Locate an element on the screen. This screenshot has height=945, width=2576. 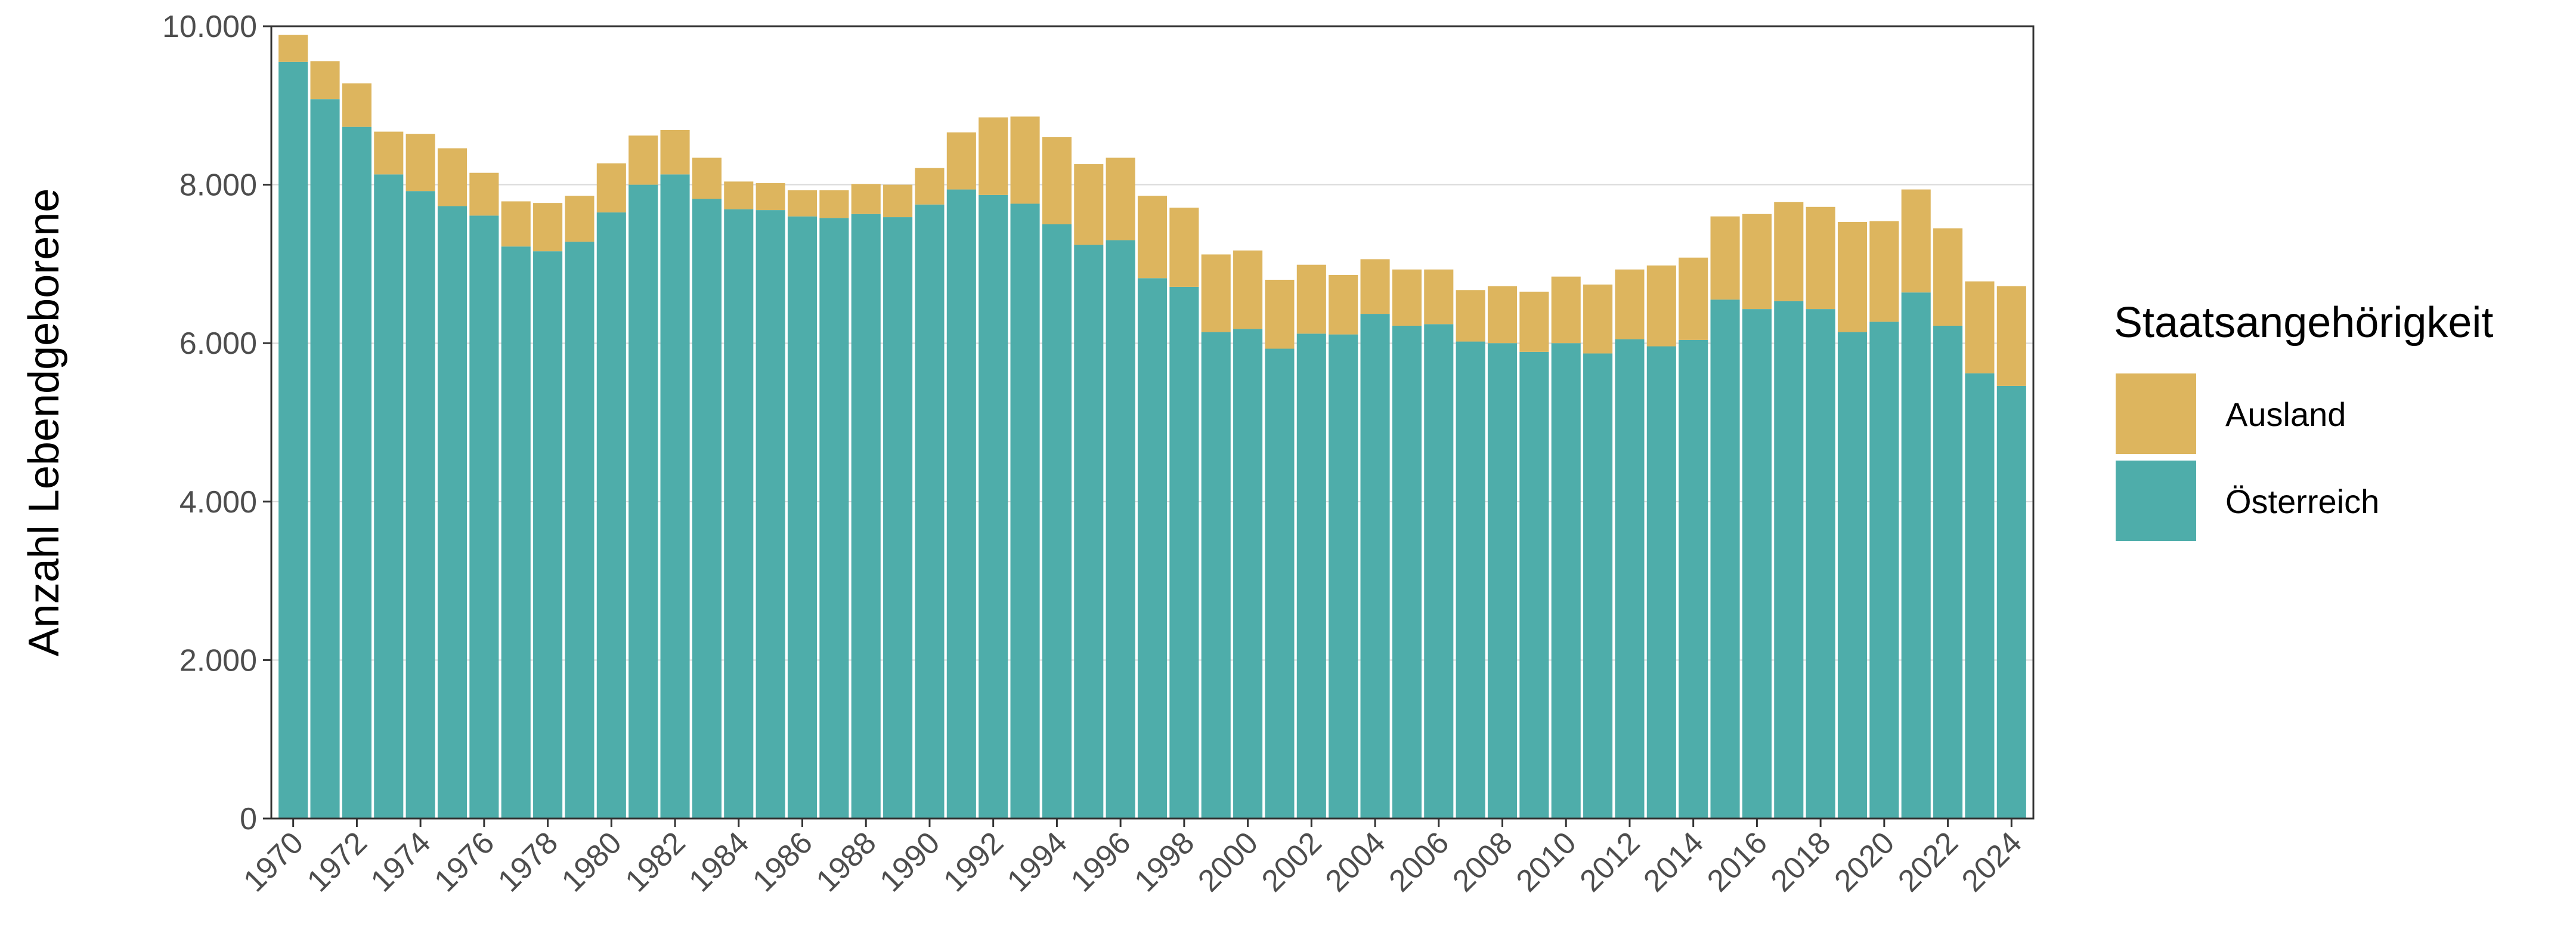
bar-oesterreich-1974 is located at coordinates (420, 505).